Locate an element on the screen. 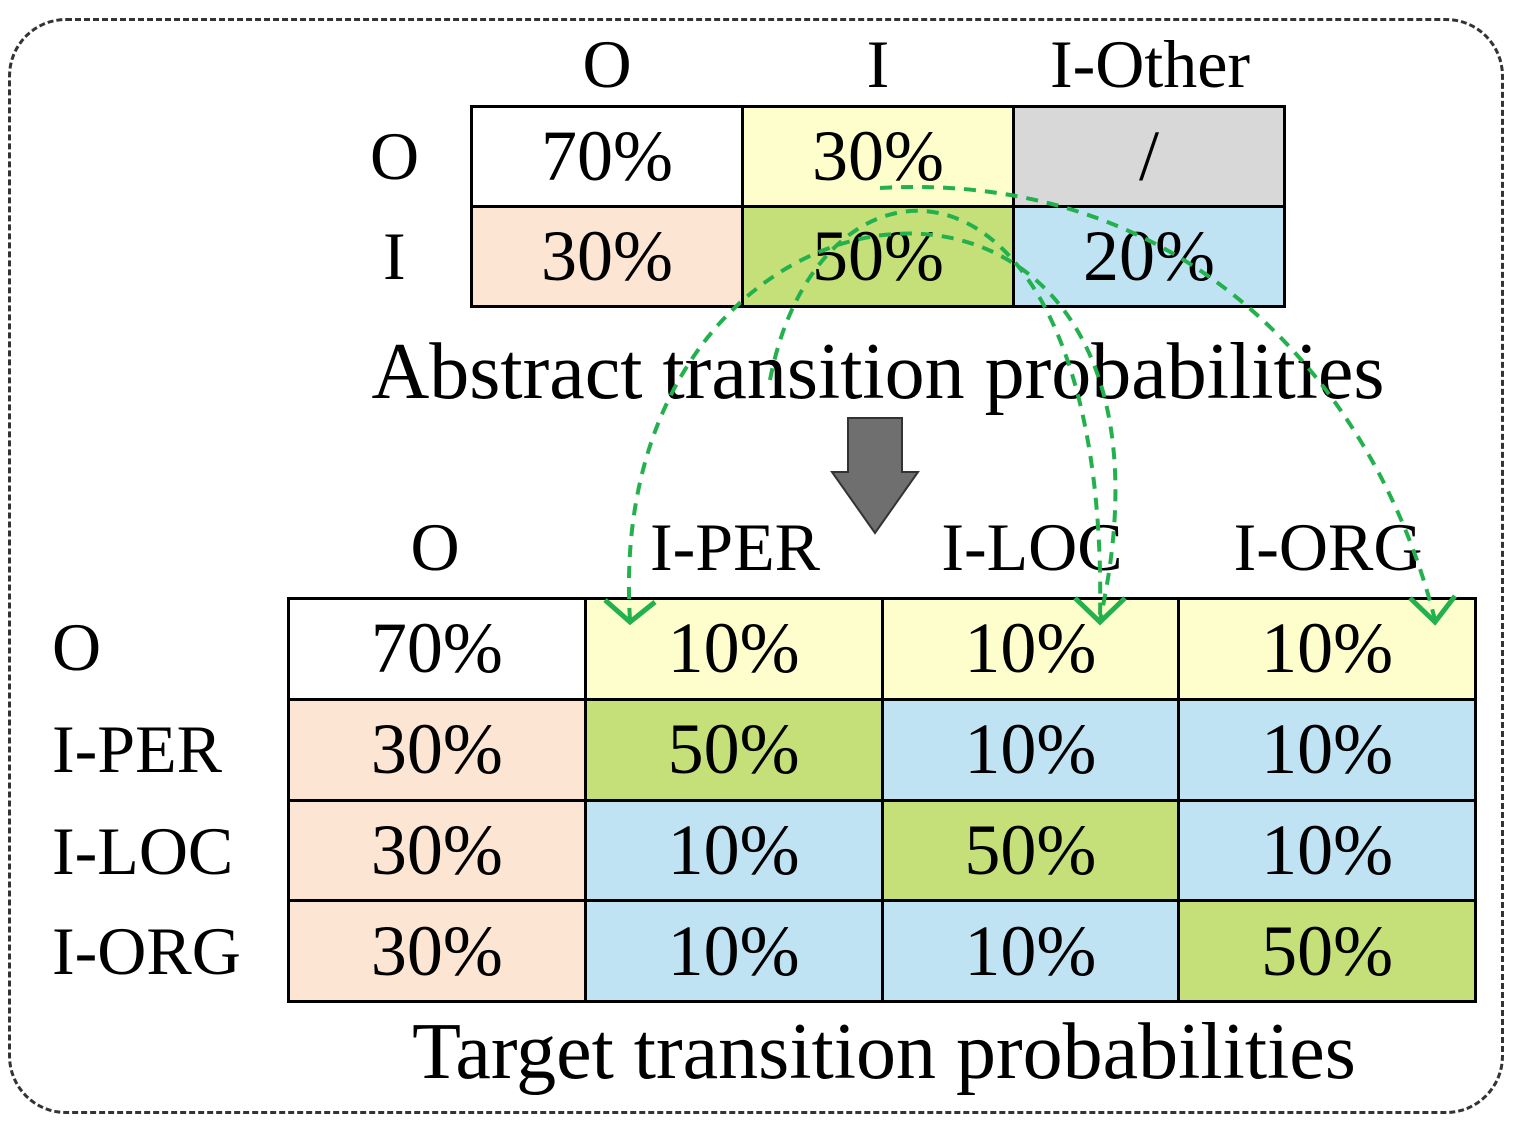 This screenshot has height=1144, width=1513. target-row: 30% 10% 50% 10% is located at coordinates (882, 850).